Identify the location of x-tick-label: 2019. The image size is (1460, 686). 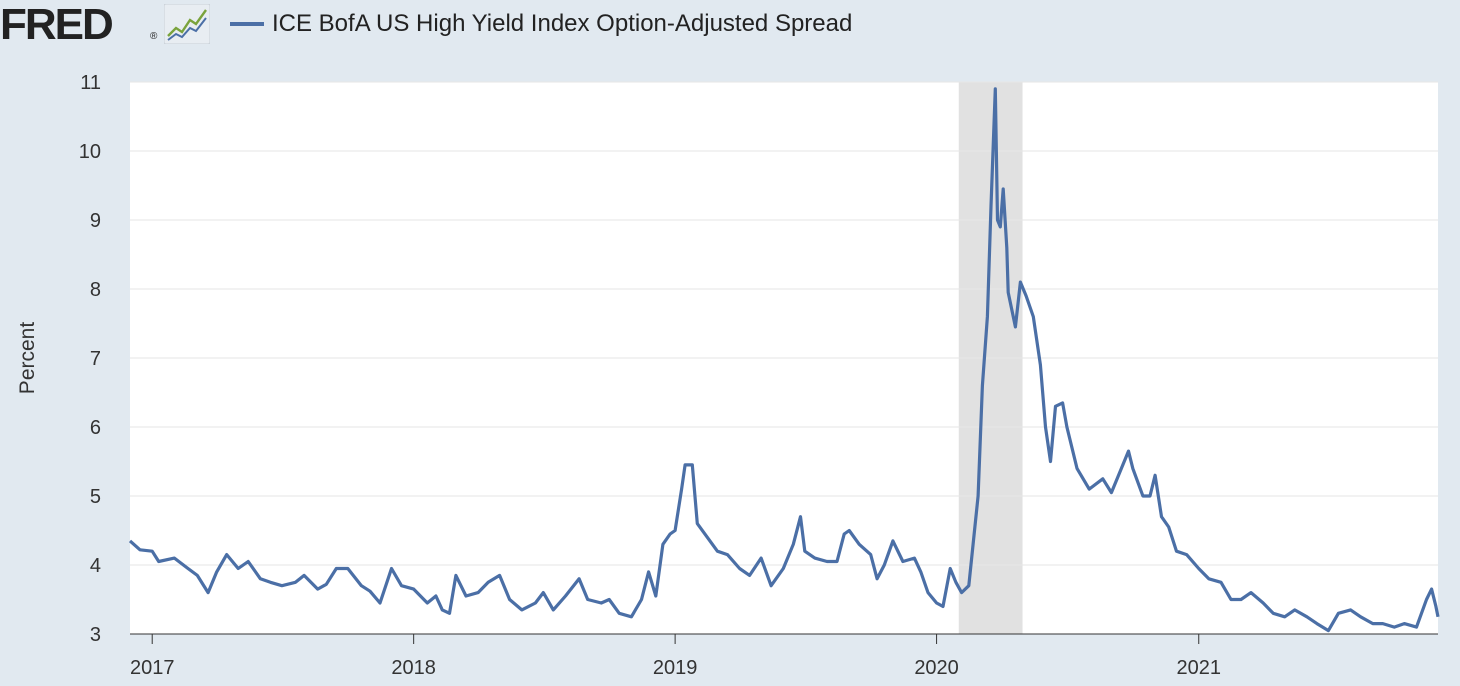
(675, 668).